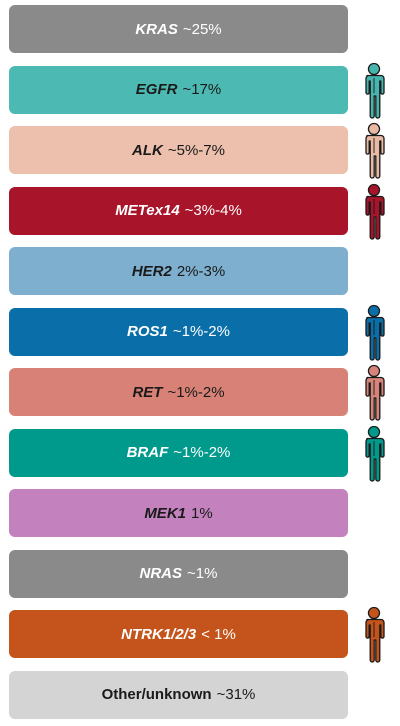 The width and height of the screenshot is (400, 726). Describe the element at coordinates (202, 513) in the screenshot. I see `frequency-label: 1%` at that location.